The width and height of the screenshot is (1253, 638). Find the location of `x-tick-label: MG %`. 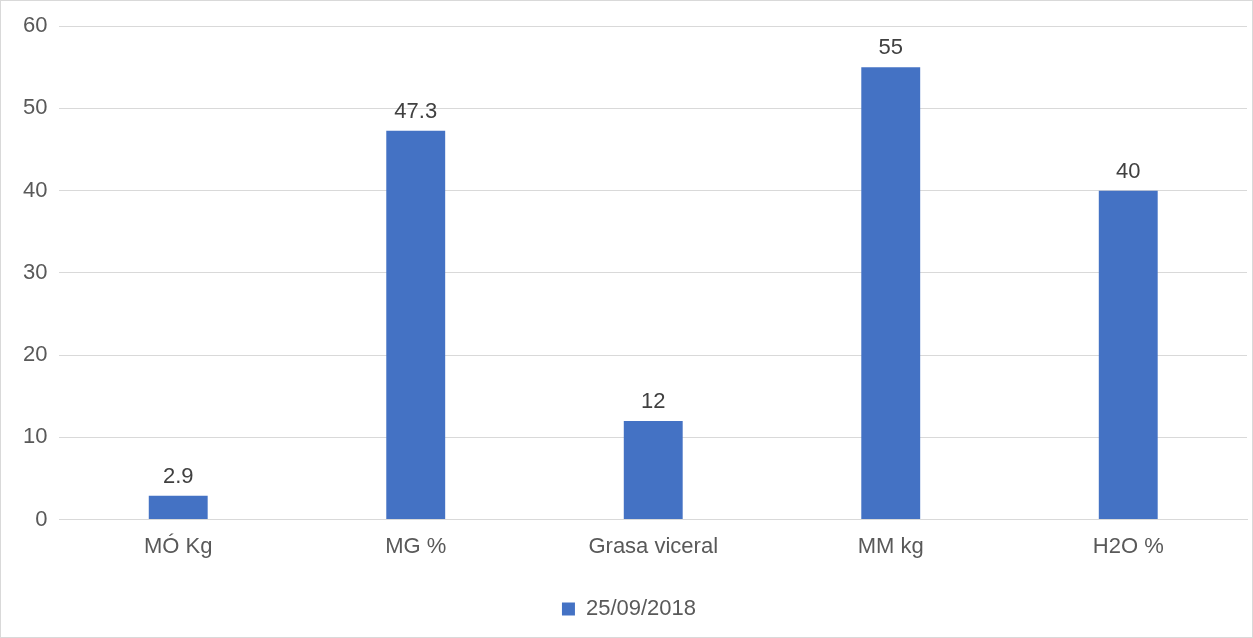

x-tick-label: MG % is located at coordinates (416, 545).